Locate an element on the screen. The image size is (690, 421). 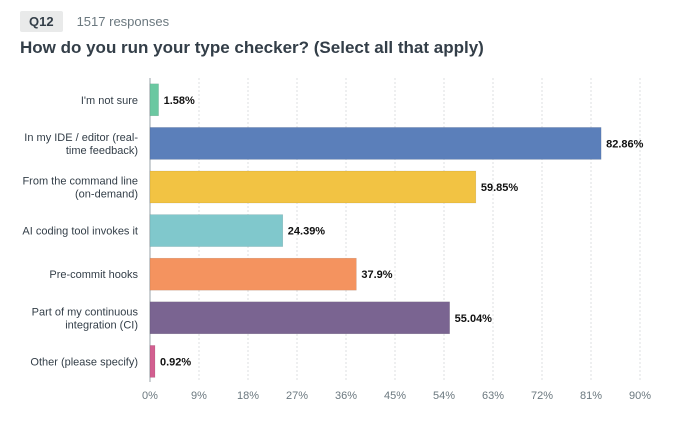
x-tick-label: 72% is located at coordinates (542, 396).